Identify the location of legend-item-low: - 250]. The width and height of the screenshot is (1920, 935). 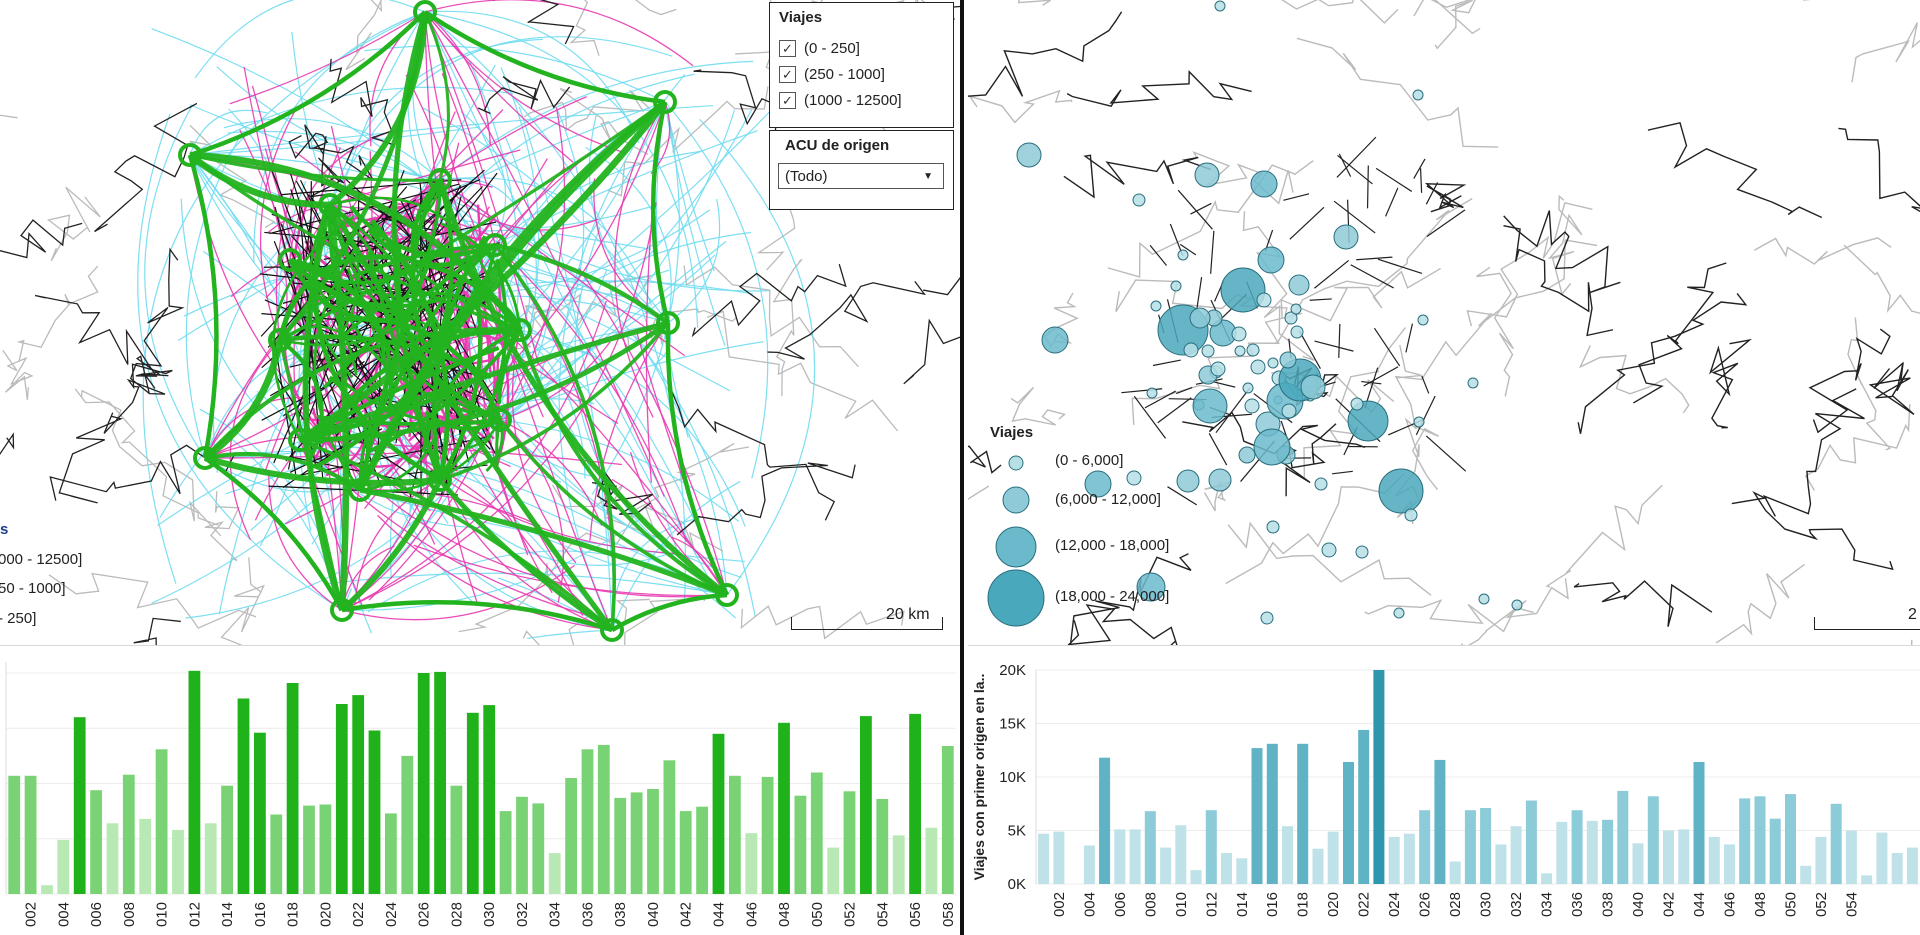
(18, 618).